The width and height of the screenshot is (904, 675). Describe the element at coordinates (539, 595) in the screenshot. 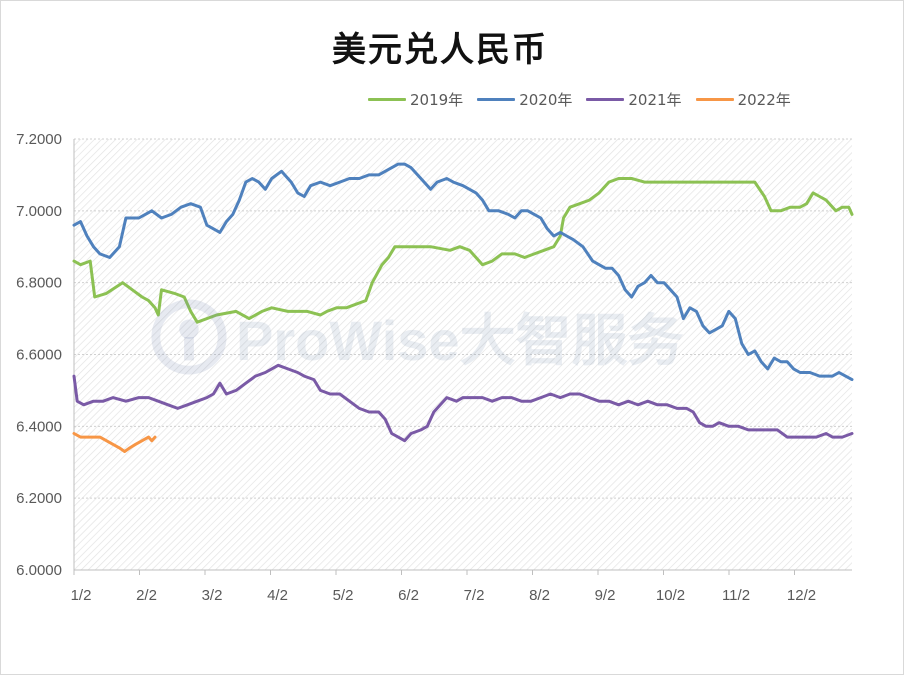

I see `x-tick-label: 8/2` at that location.